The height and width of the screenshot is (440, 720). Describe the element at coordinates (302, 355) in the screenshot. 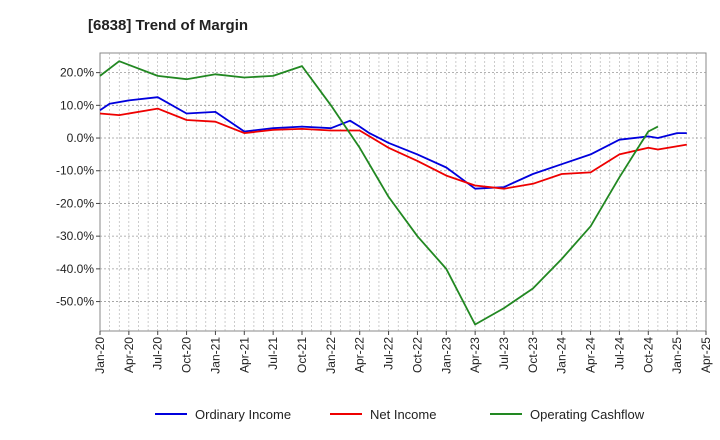

I see `x-tick-label: Oct-21` at that location.